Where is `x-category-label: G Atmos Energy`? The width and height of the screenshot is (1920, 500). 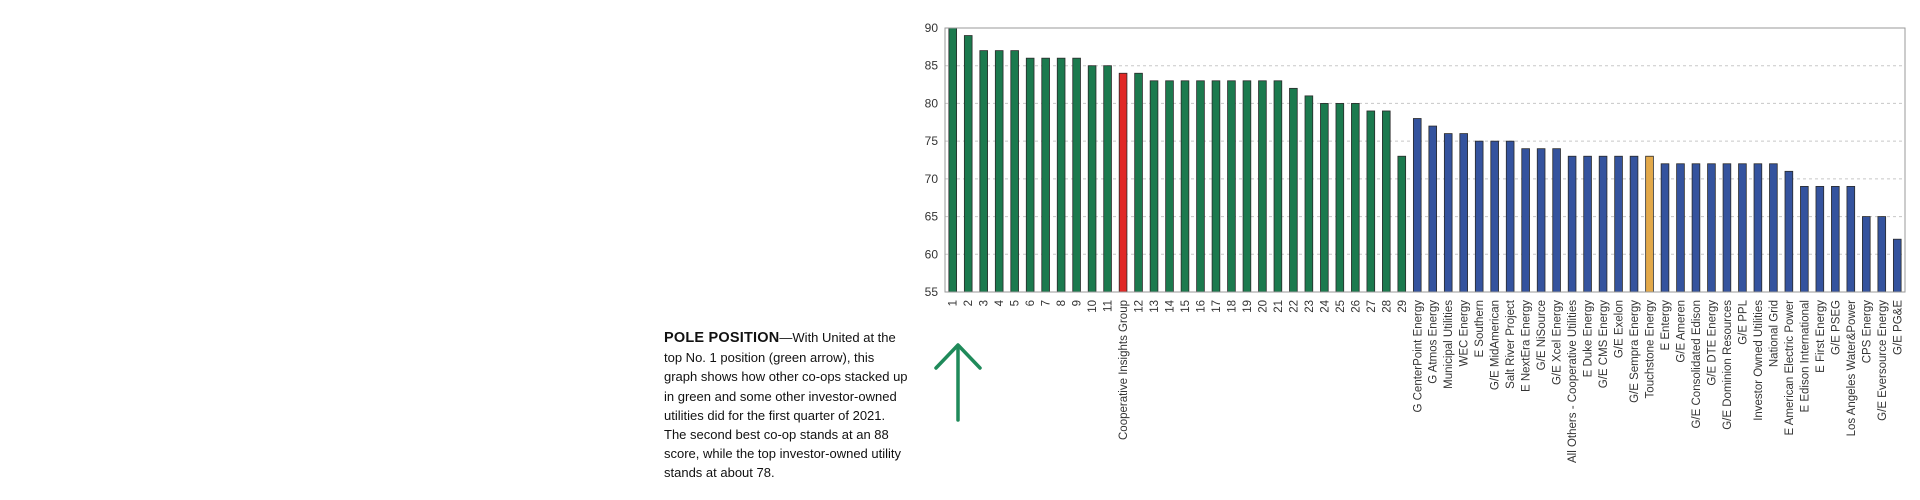 x-category-label: G Atmos Energy is located at coordinates (1434, 342).